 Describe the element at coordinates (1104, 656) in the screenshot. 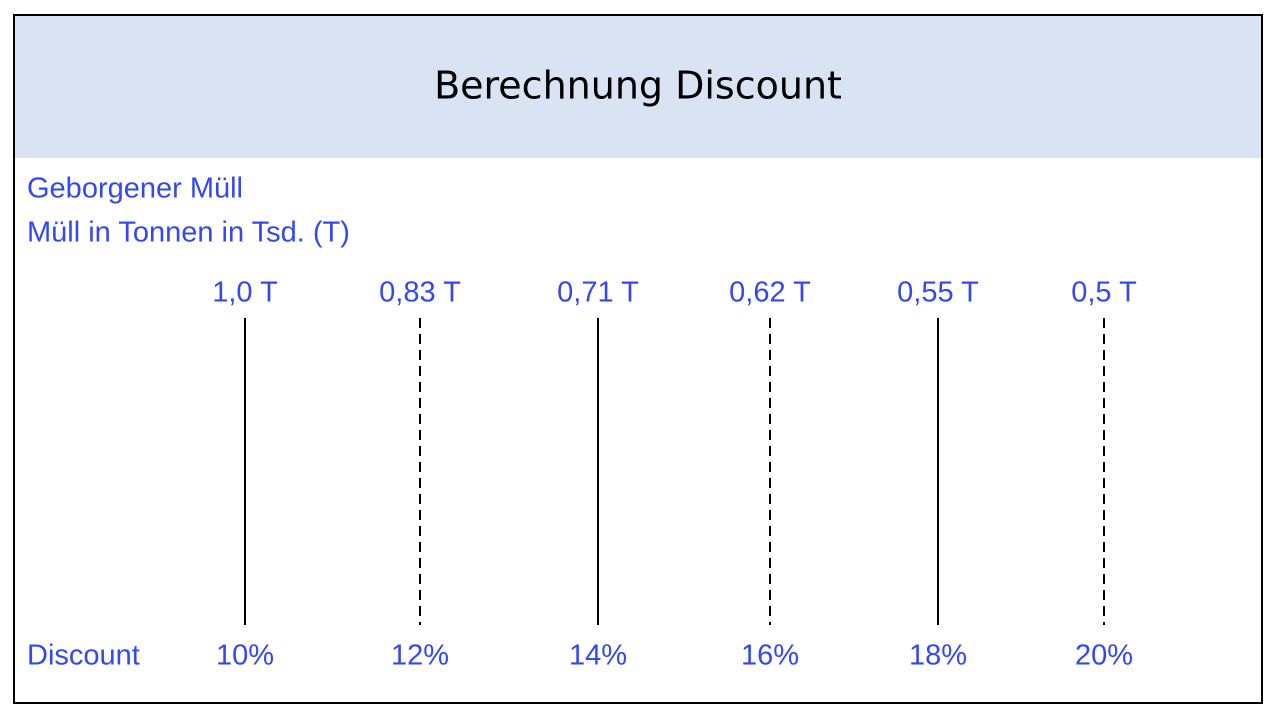

I see `bottom-label: 20%` at that location.